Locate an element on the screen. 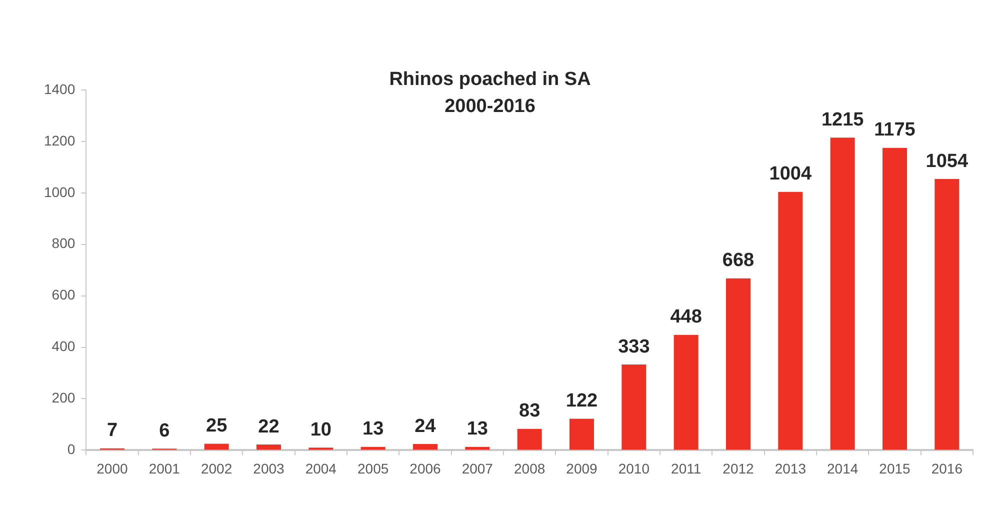 This screenshot has height=530, width=995. x-tick-label: 2014 is located at coordinates (842, 468).